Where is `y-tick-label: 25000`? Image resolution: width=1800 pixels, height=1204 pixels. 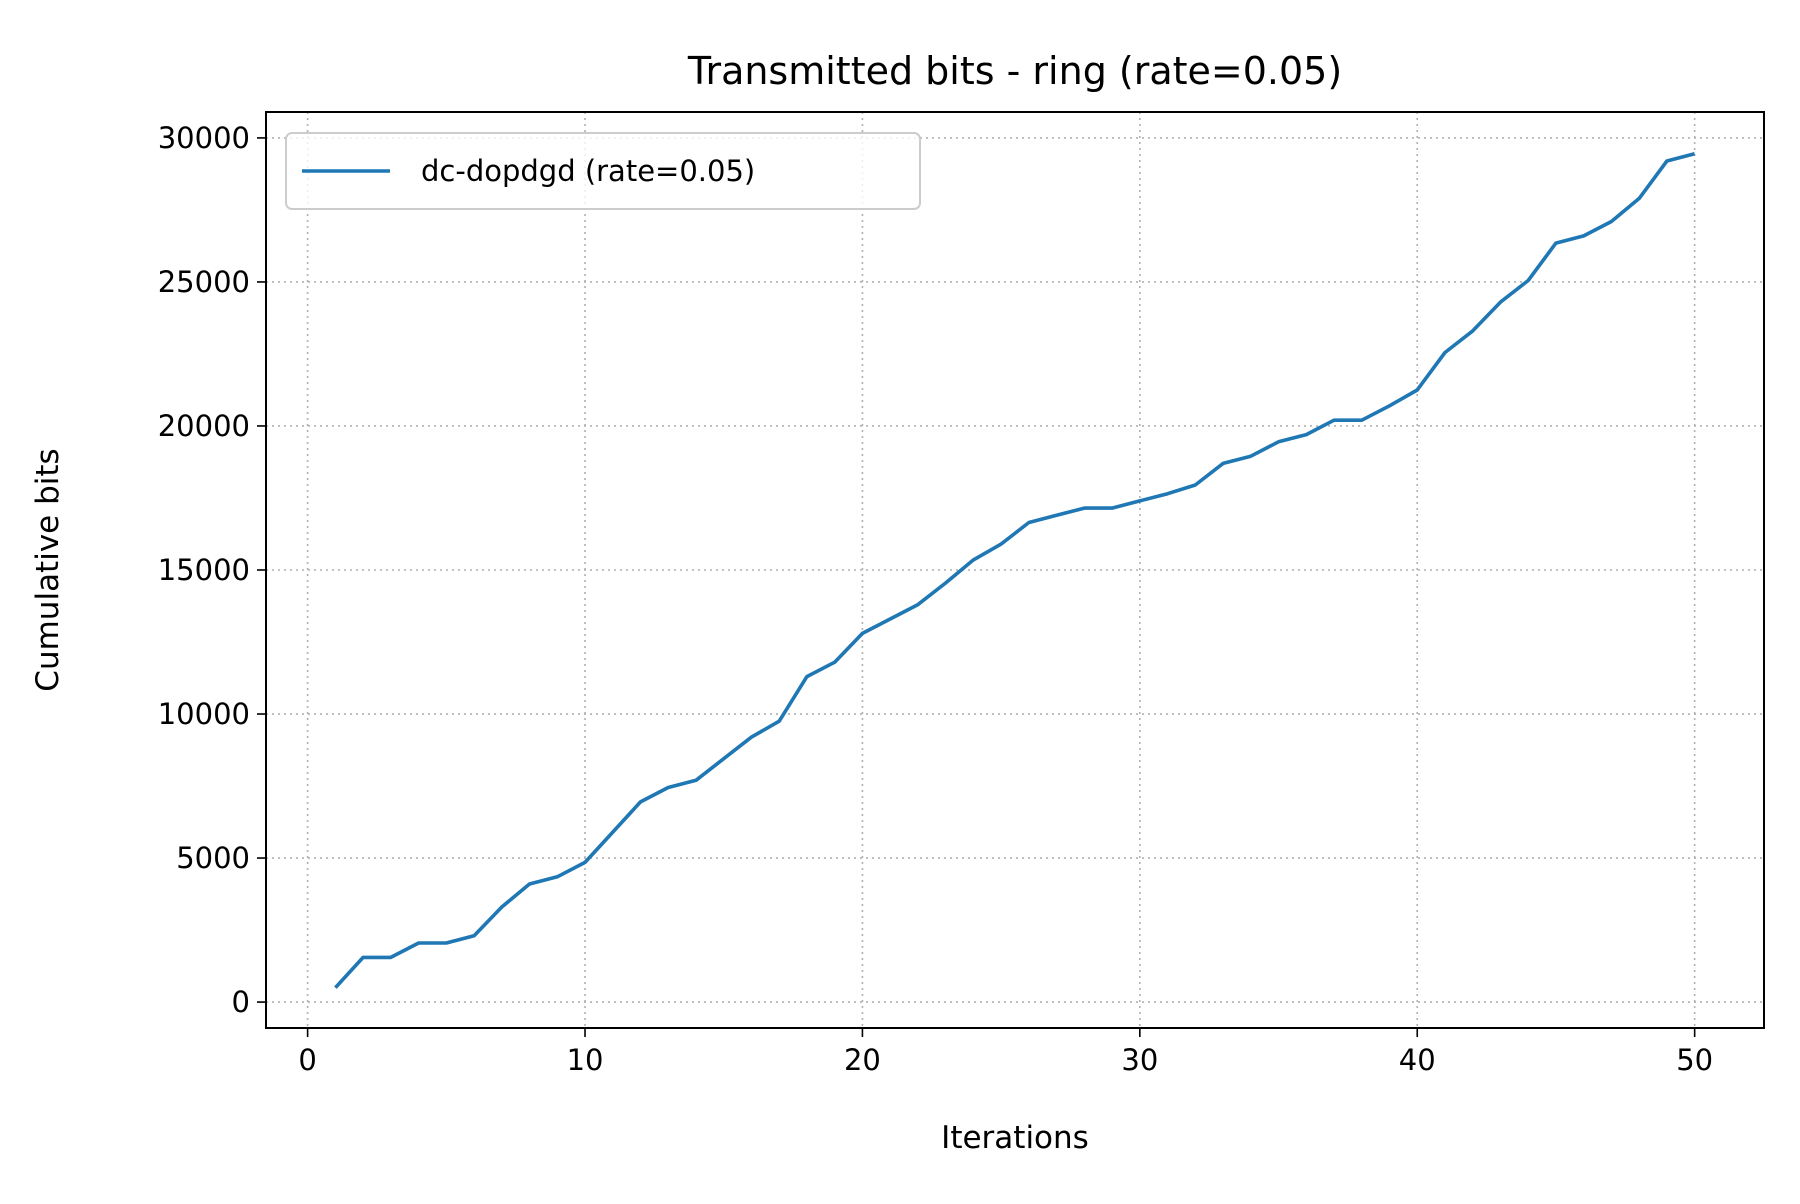 y-tick-label: 25000 is located at coordinates (204, 282).